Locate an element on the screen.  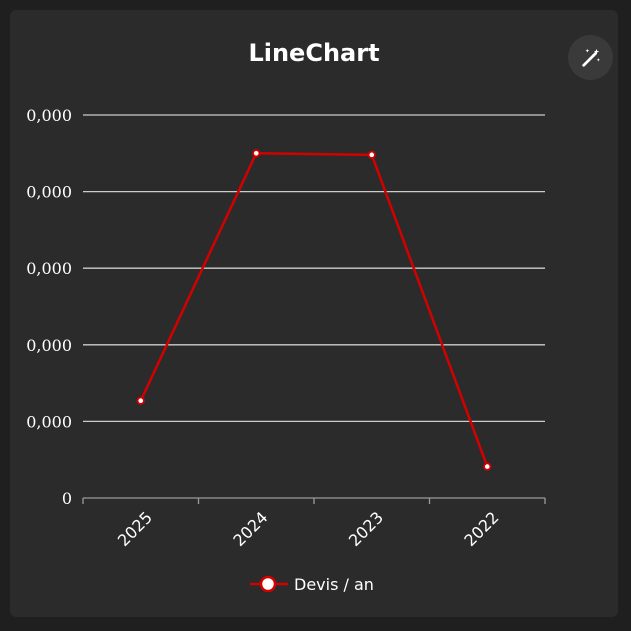
chart-title: LineChart is located at coordinates (314, 53).